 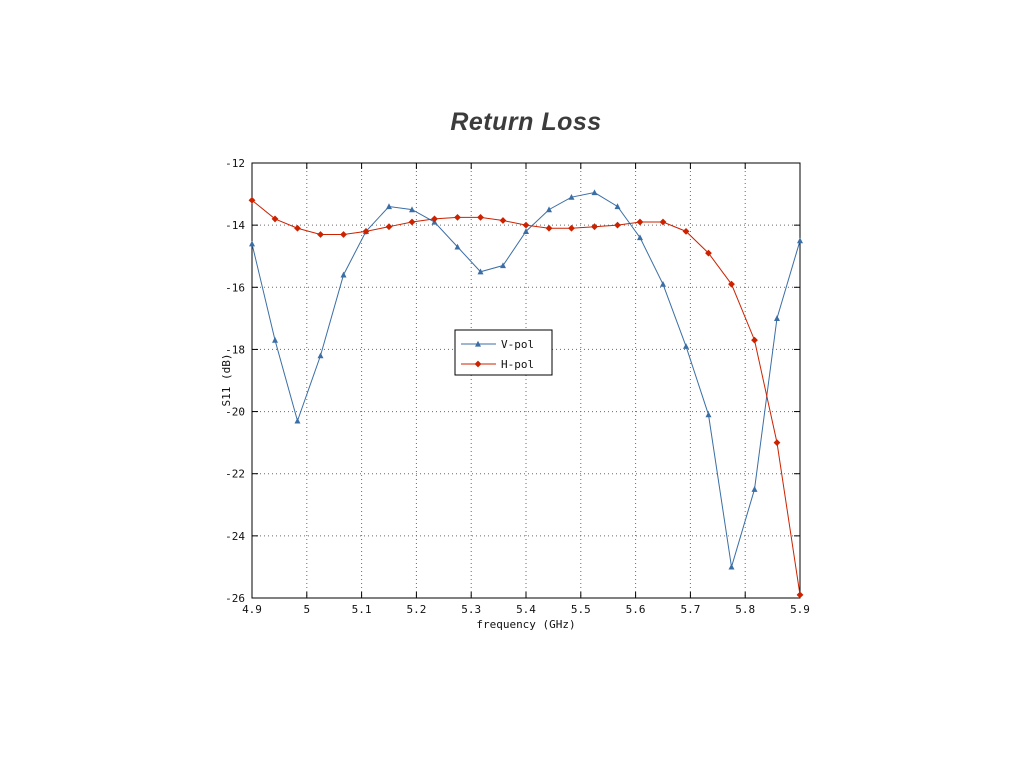 I want to click on legend-label-v-pol: V-pol, so click(x=517, y=344).